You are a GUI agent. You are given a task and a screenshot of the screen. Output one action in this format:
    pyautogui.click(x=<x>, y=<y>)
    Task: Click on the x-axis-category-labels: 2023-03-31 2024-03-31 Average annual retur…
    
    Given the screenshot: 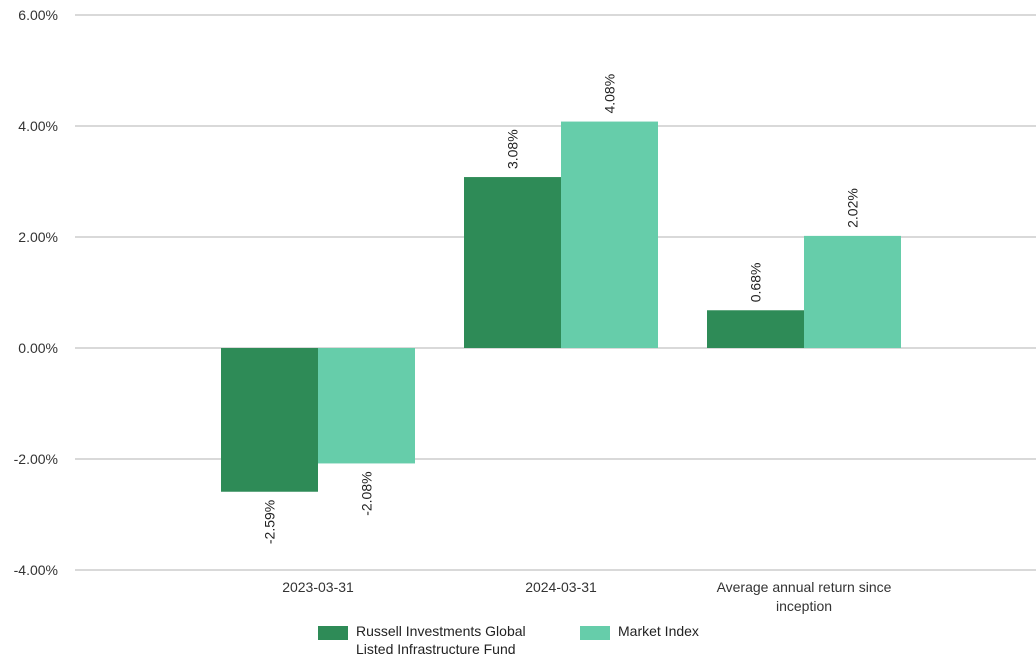 What is the action you would take?
    pyautogui.click(x=586, y=596)
    